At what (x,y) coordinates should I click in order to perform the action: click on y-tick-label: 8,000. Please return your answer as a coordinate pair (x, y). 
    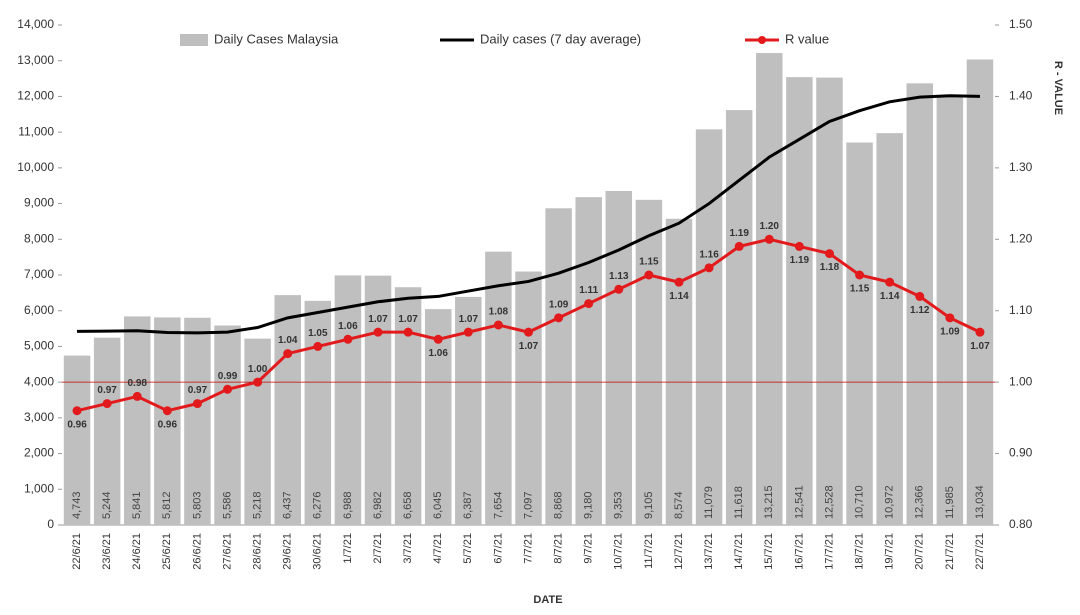
    Looking at the image, I should click on (39, 238).